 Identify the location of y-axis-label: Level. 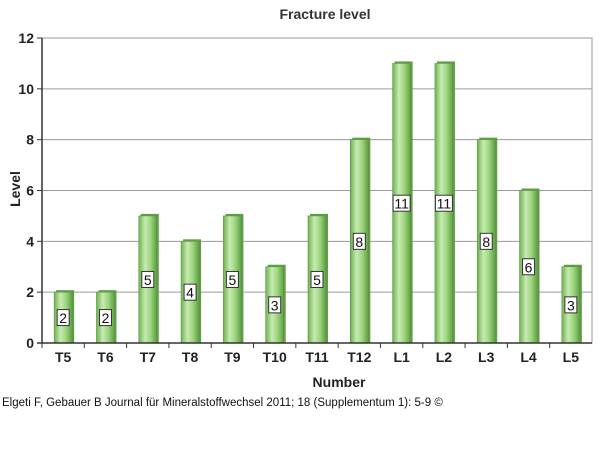
(15, 189).